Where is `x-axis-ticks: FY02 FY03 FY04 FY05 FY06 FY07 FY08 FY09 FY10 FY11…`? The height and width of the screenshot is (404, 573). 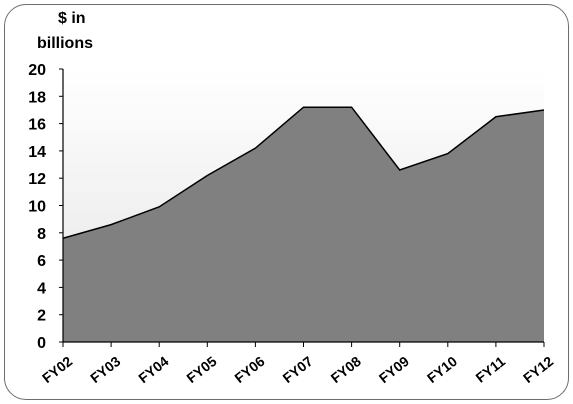
x-axis-ticks: FY02 FY03 FY04 FY05 FY06 FY07 FY08 FY09 FY10 FY11… is located at coordinates (297, 364).